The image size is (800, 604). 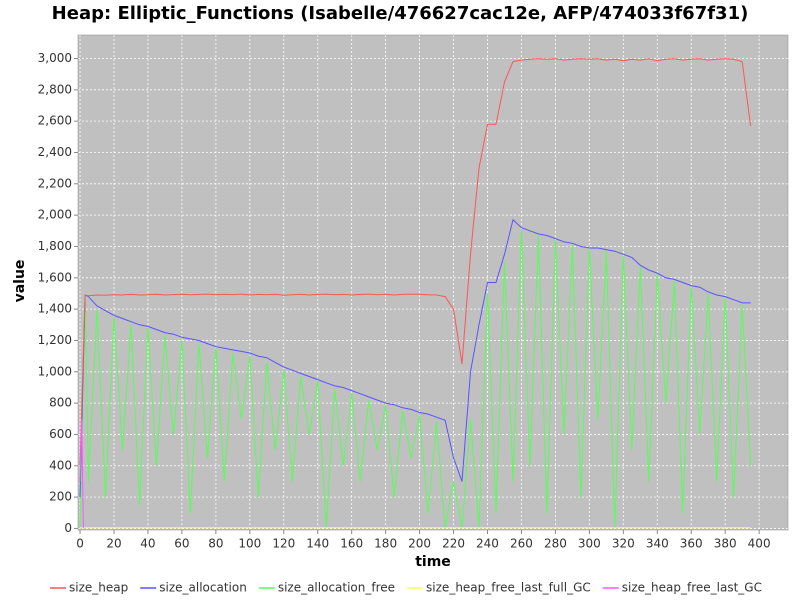 I want to click on x-tick-label: 360, so click(x=691, y=544).